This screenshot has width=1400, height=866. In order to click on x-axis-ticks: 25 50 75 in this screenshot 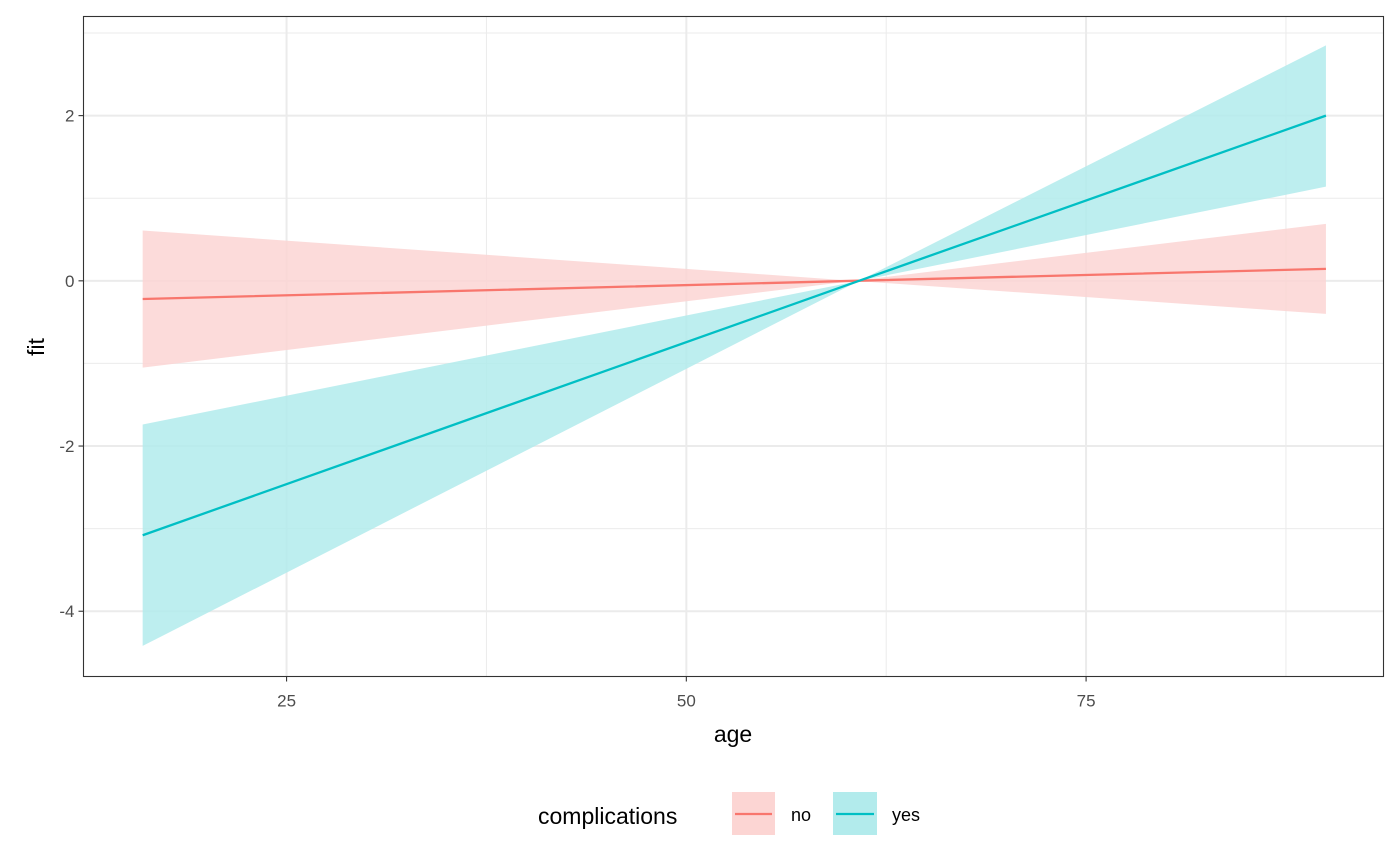, I will do `click(686, 693)`.